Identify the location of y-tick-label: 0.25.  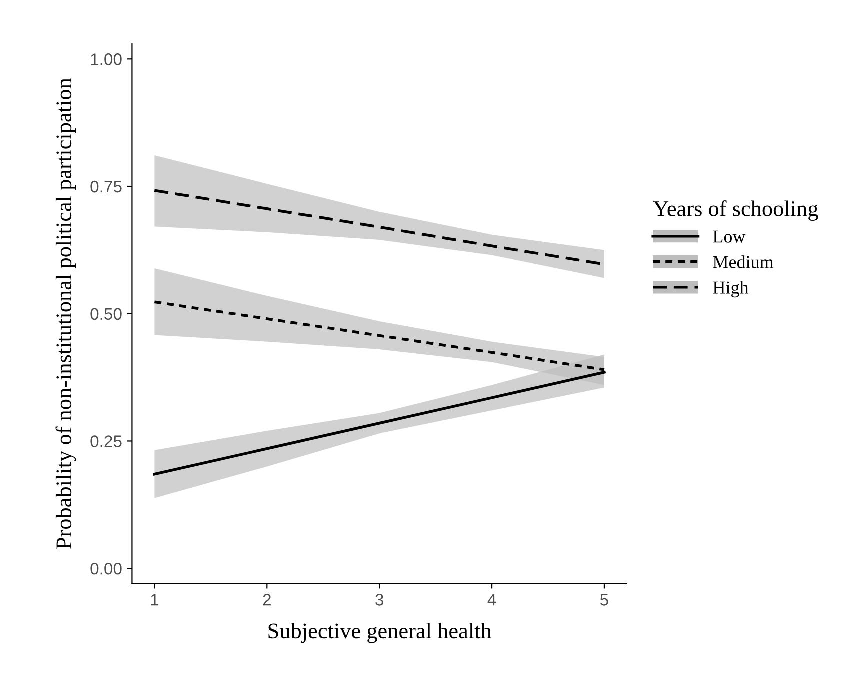
(106, 442).